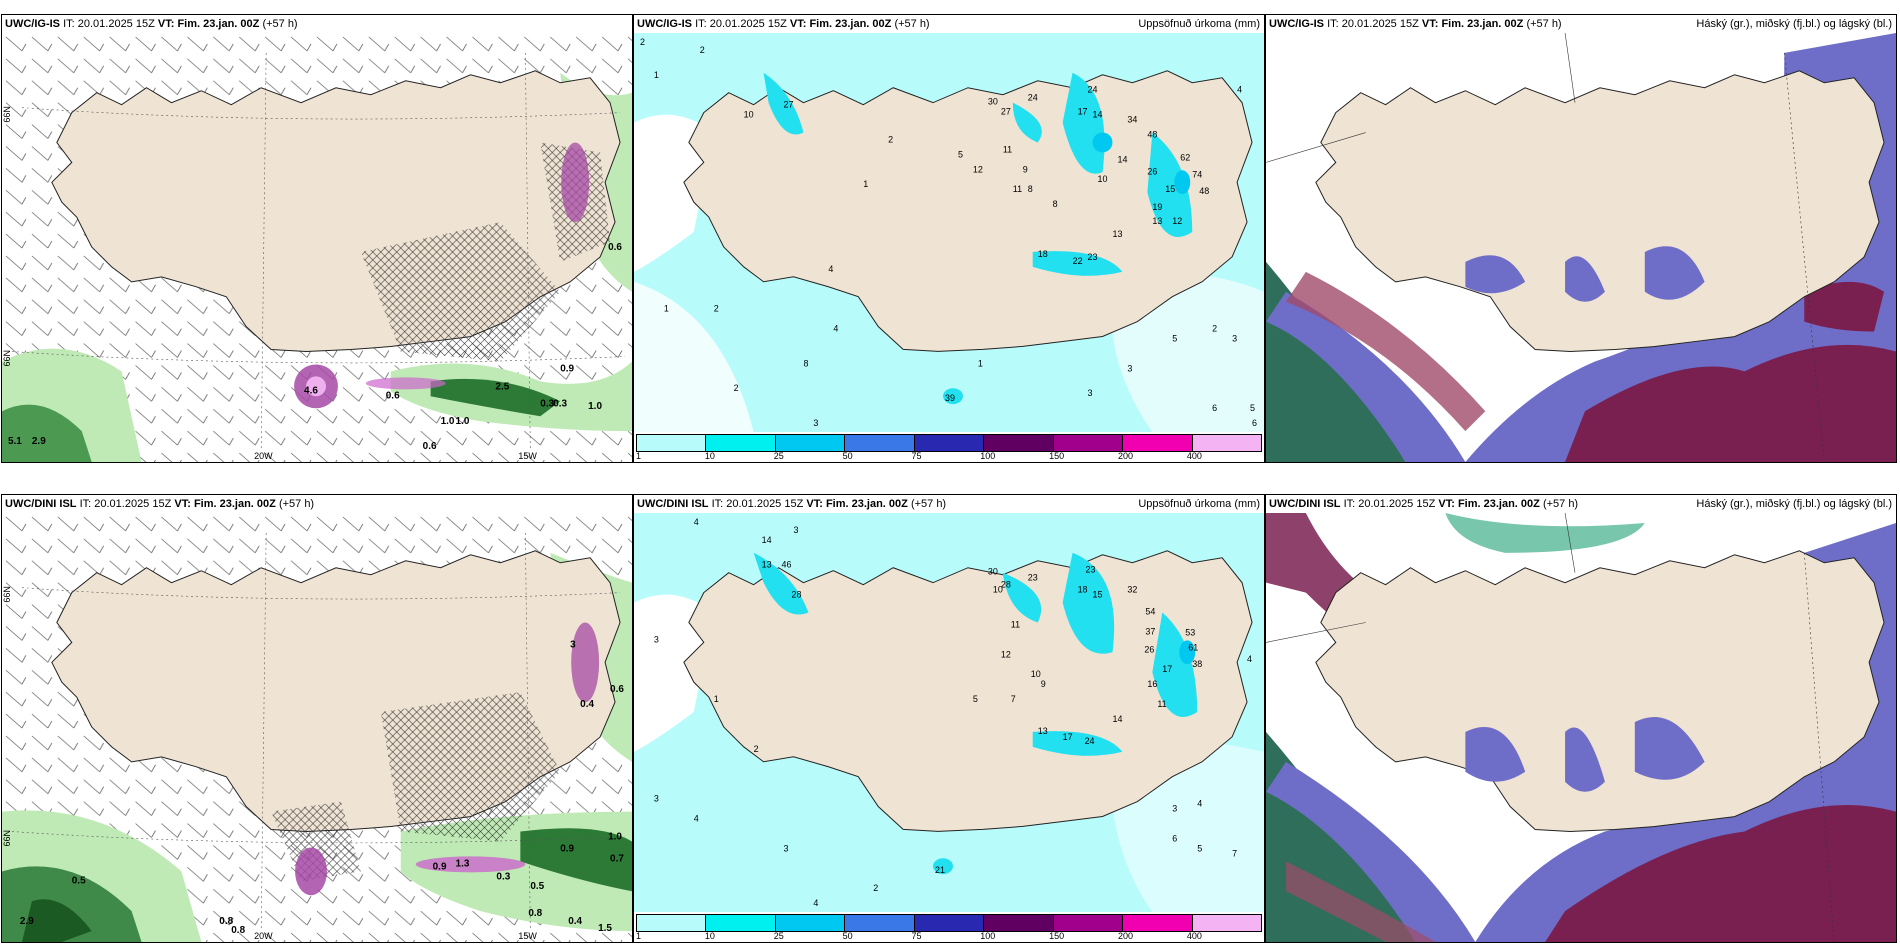 This screenshot has width=1900, height=950. What do you see at coordinates (502, 386) in the screenshot?
I see `wind-value: 2.5` at bounding box center [502, 386].